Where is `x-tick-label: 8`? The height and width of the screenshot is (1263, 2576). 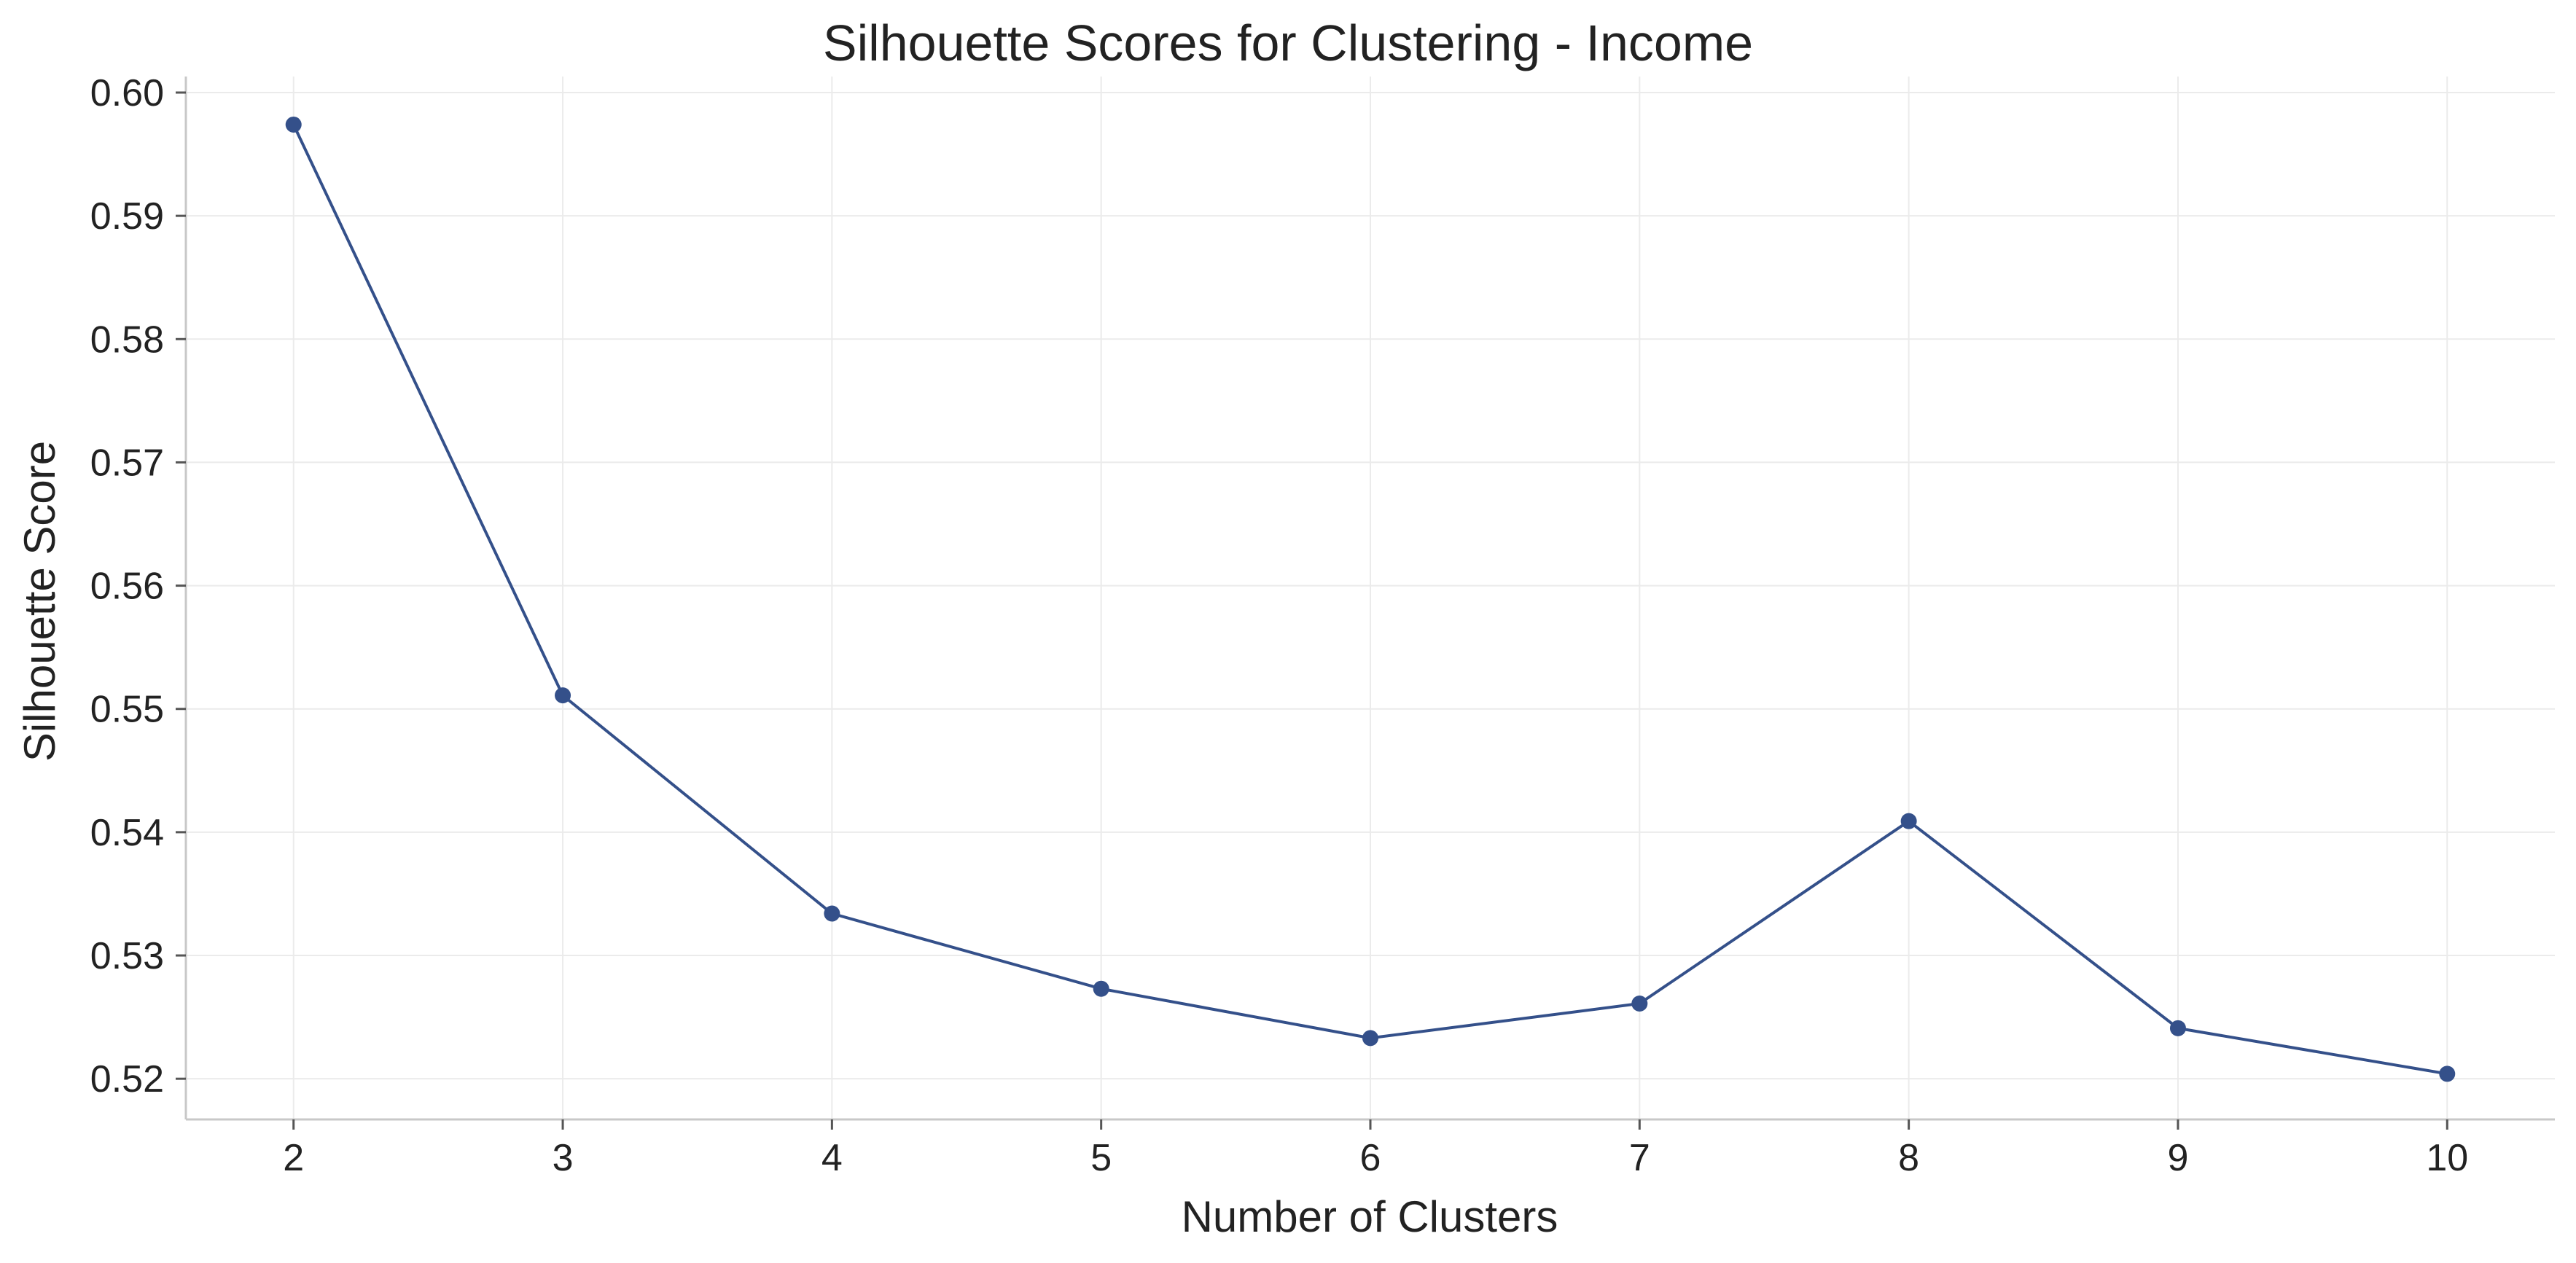
x-tick-label: 8 is located at coordinates (1908, 1158).